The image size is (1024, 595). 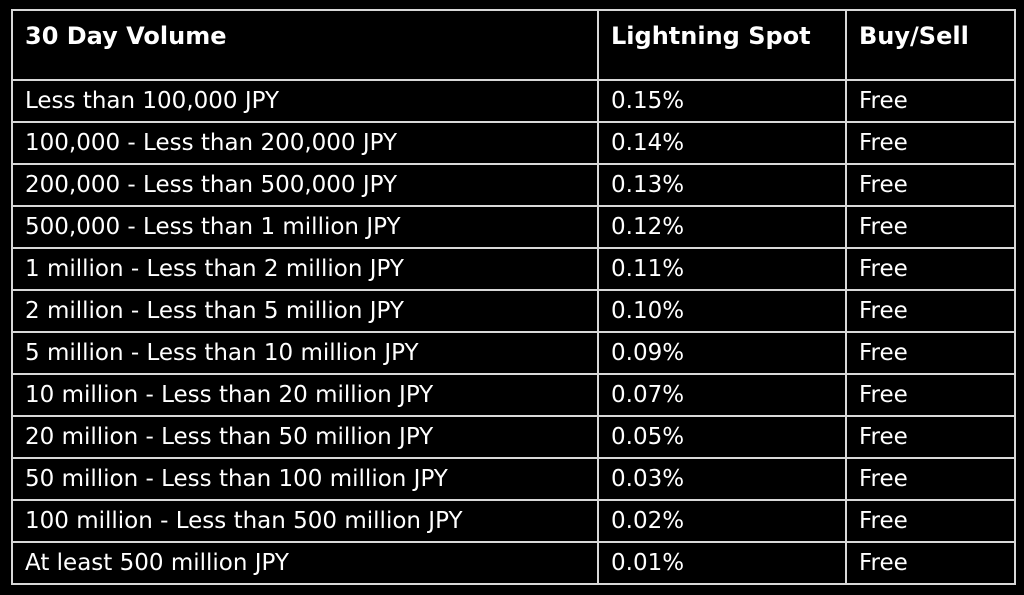 I want to click on lightning-spot-cell: 0.15%, so click(x=722, y=101).